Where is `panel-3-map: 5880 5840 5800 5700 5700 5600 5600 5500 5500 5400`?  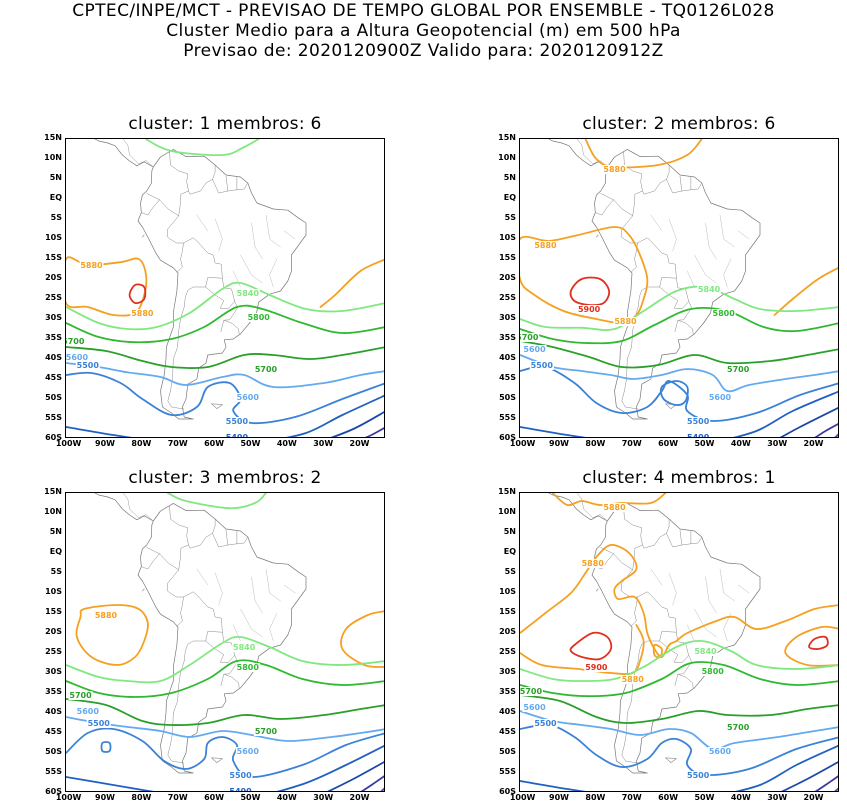 panel-3-map: 5880 5840 5800 5700 5700 5600 5600 5500 5500 5400 is located at coordinates (225, 642).